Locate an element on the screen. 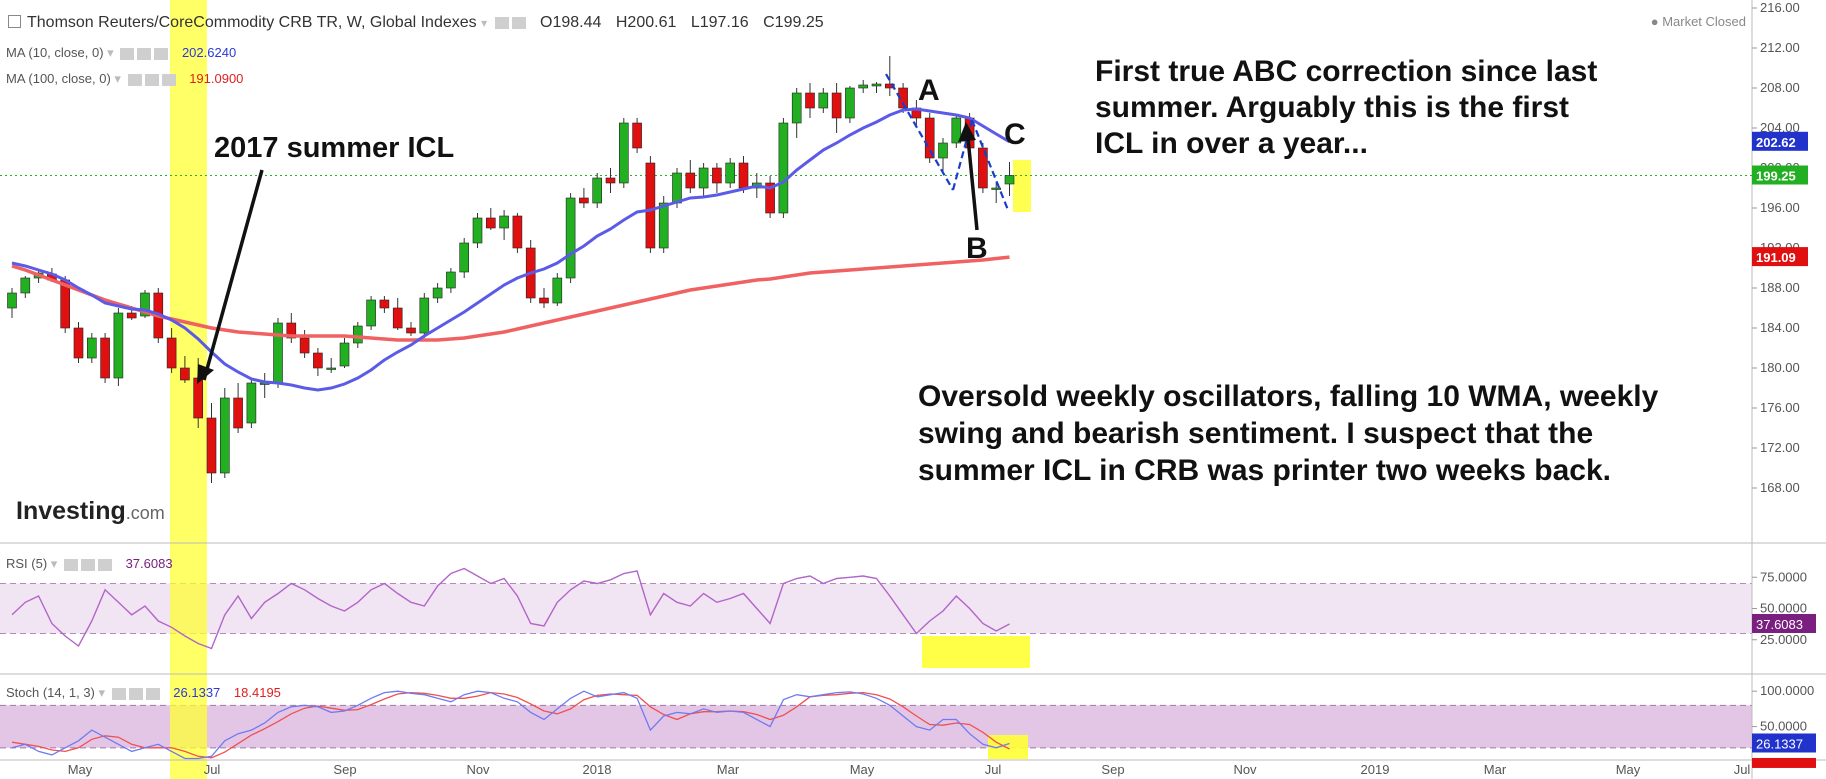  rsi-tick-label: 25.0000 is located at coordinates (1783, 639).